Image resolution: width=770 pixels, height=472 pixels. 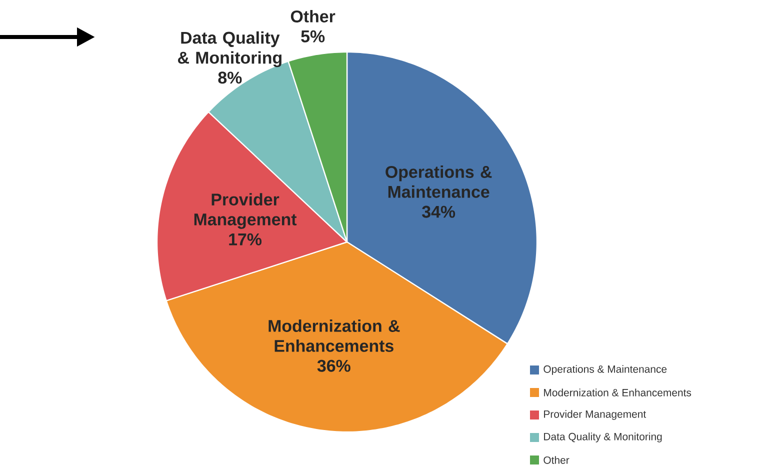 What do you see at coordinates (313, 16) in the screenshot?
I see `slice-label: Other` at bounding box center [313, 16].